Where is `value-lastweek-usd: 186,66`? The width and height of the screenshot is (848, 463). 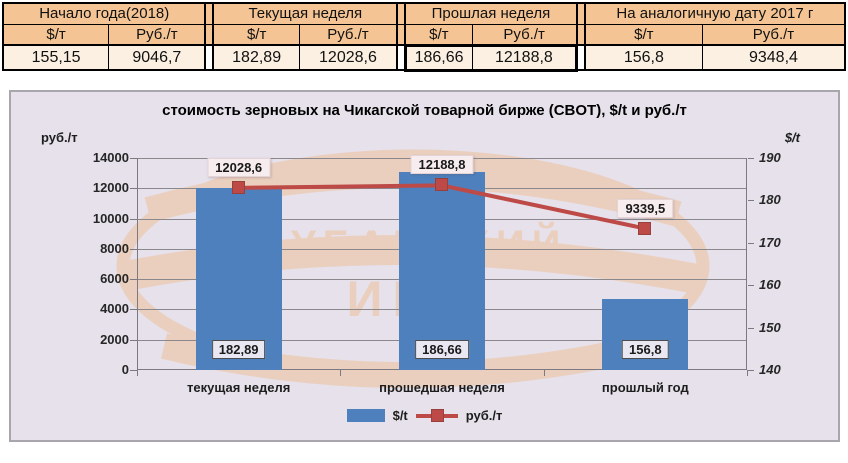 value-lastweek-usd: 186,66 is located at coordinates (438, 57).